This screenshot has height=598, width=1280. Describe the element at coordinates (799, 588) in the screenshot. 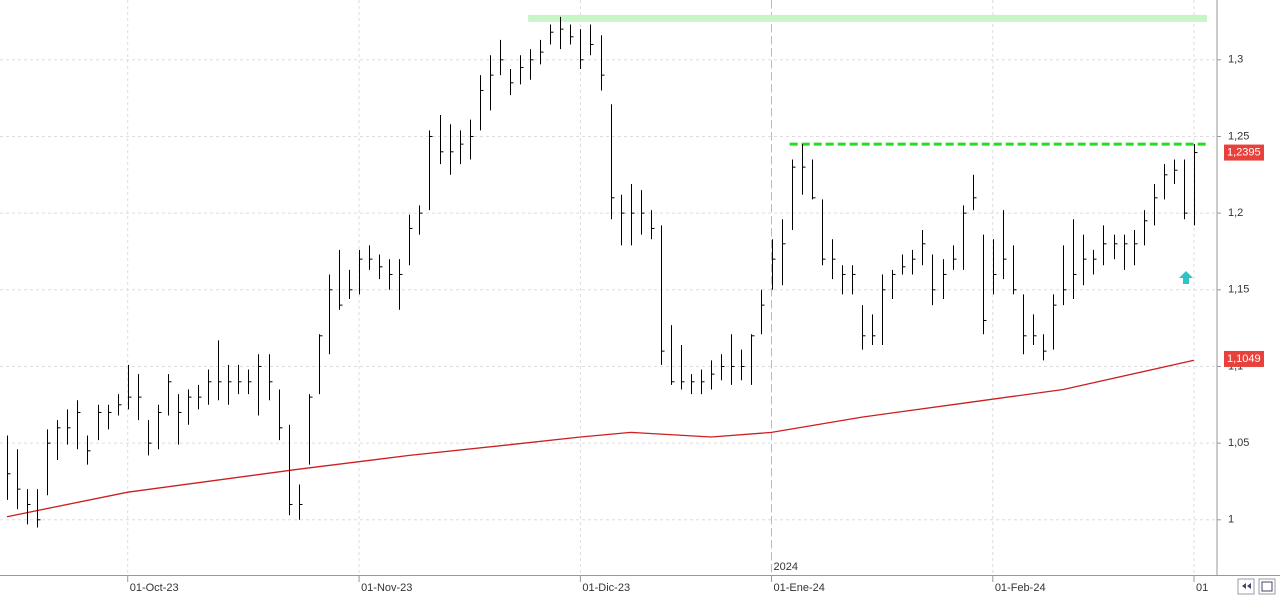

I see `x-tick-label: 01-Ene-24` at that location.